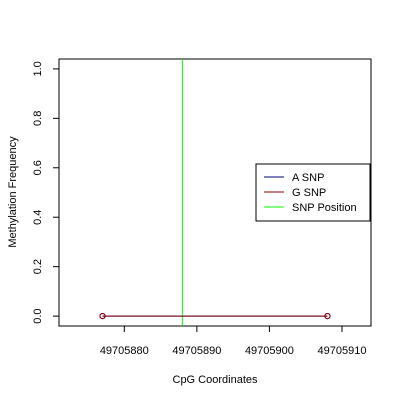 Image resolution: width=400 pixels, height=400 pixels. What do you see at coordinates (38, 68) in the screenshot?
I see `y-tick-label: 1.0` at bounding box center [38, 68].